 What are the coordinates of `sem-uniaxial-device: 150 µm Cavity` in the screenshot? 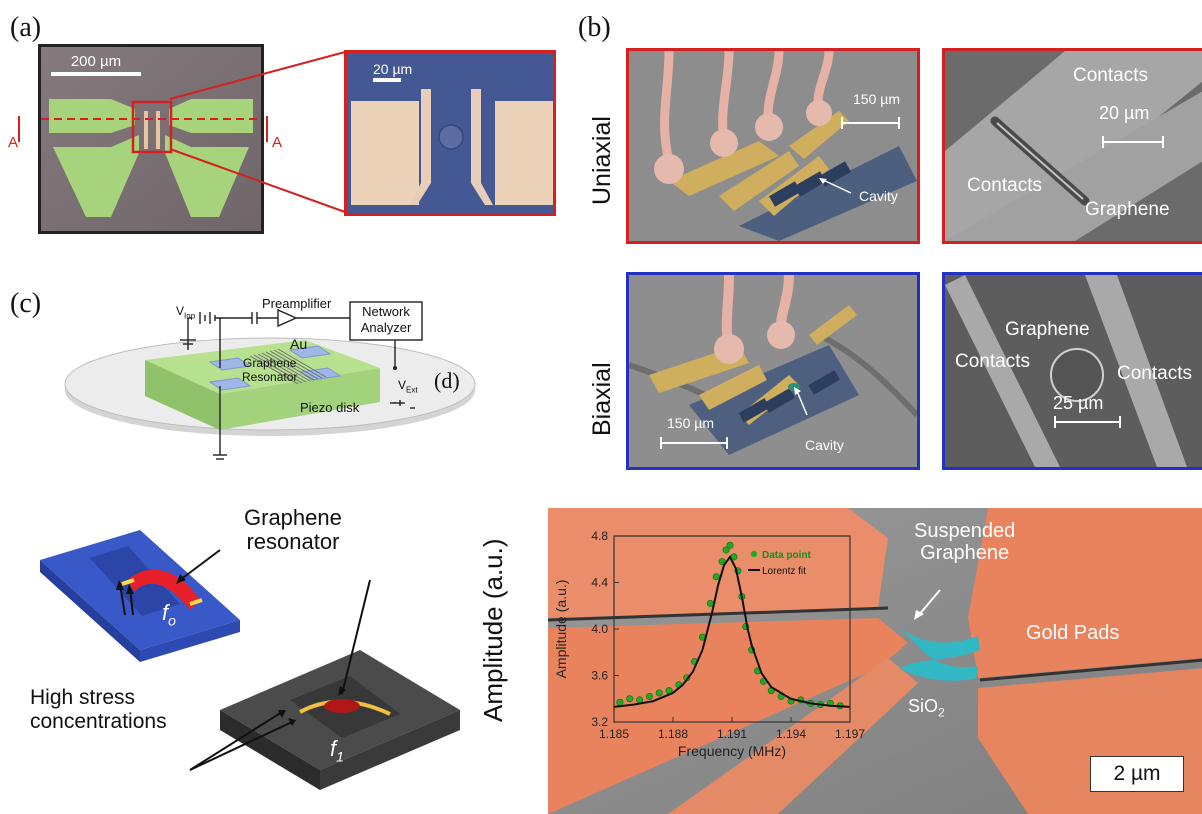 It's located at (773, 146).